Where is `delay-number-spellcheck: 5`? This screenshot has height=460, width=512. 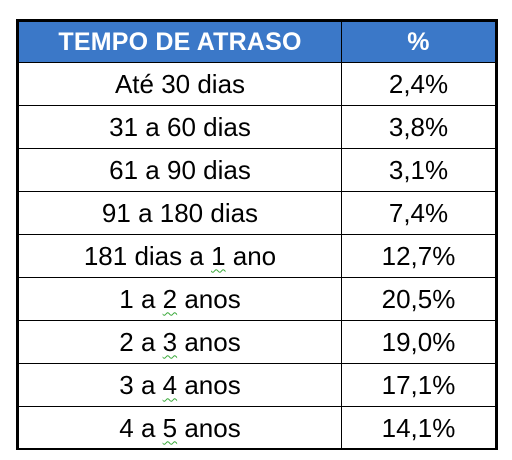 delay-number-spellcheck: 5 is located at coordinates (170, 427).